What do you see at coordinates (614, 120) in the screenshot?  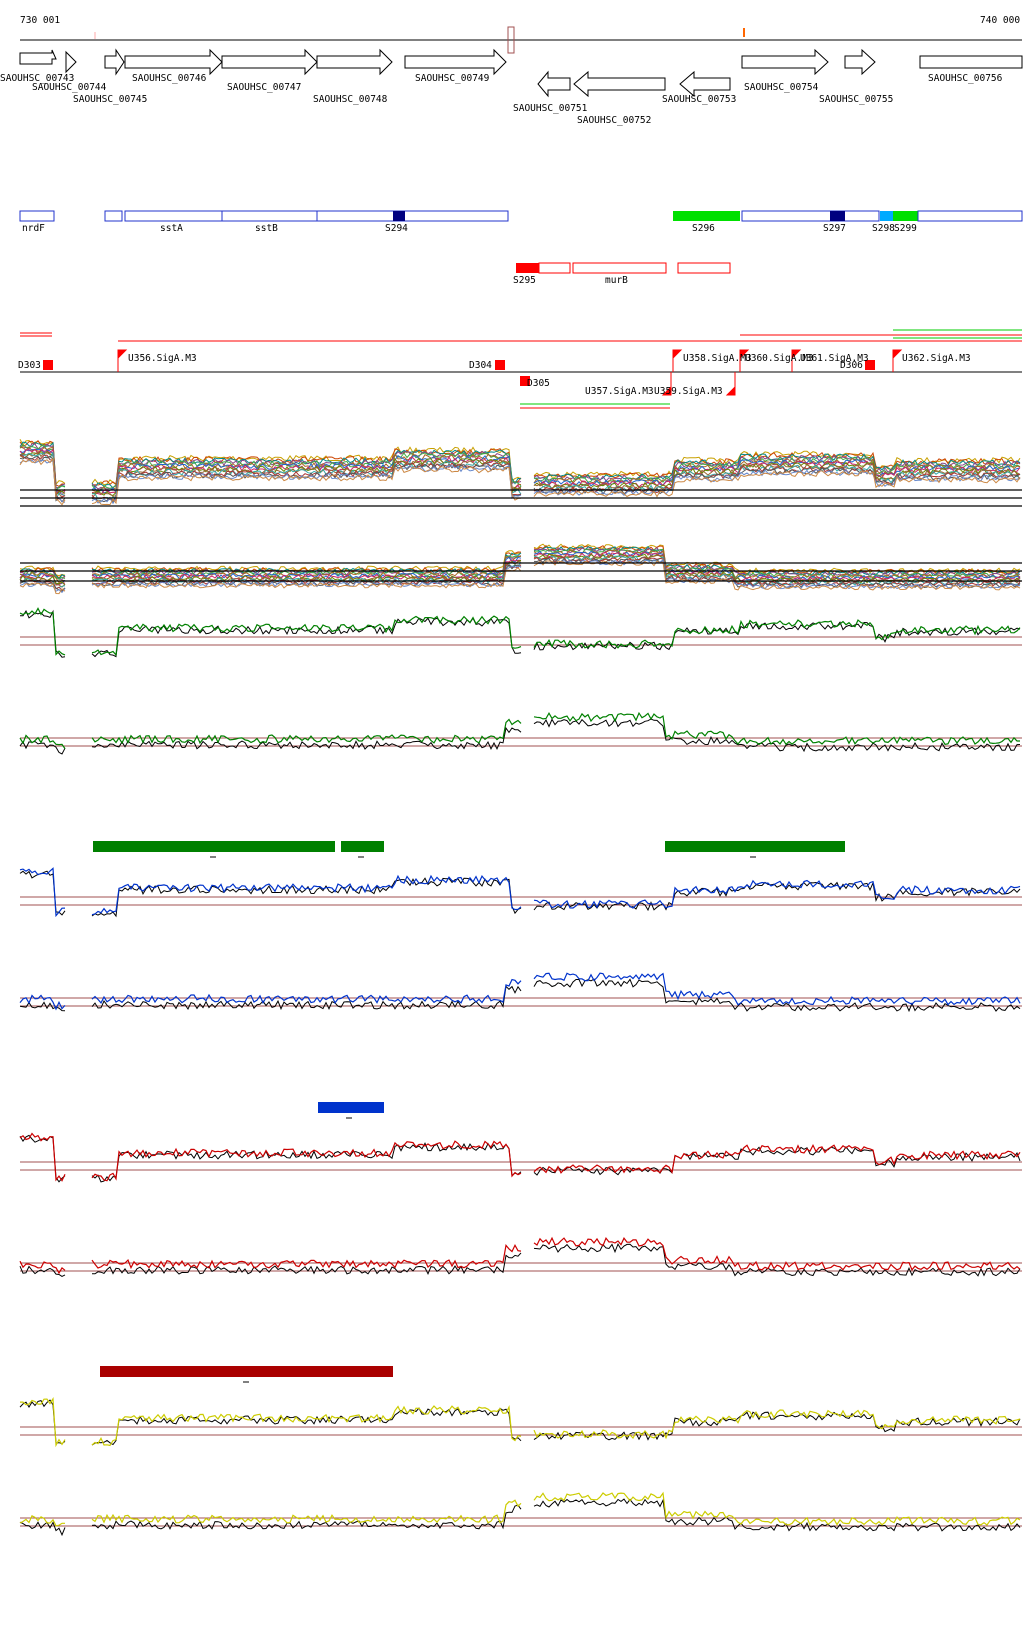 I see `gene-label: SAOUHSC_00752` at bounding box center [614, 120].